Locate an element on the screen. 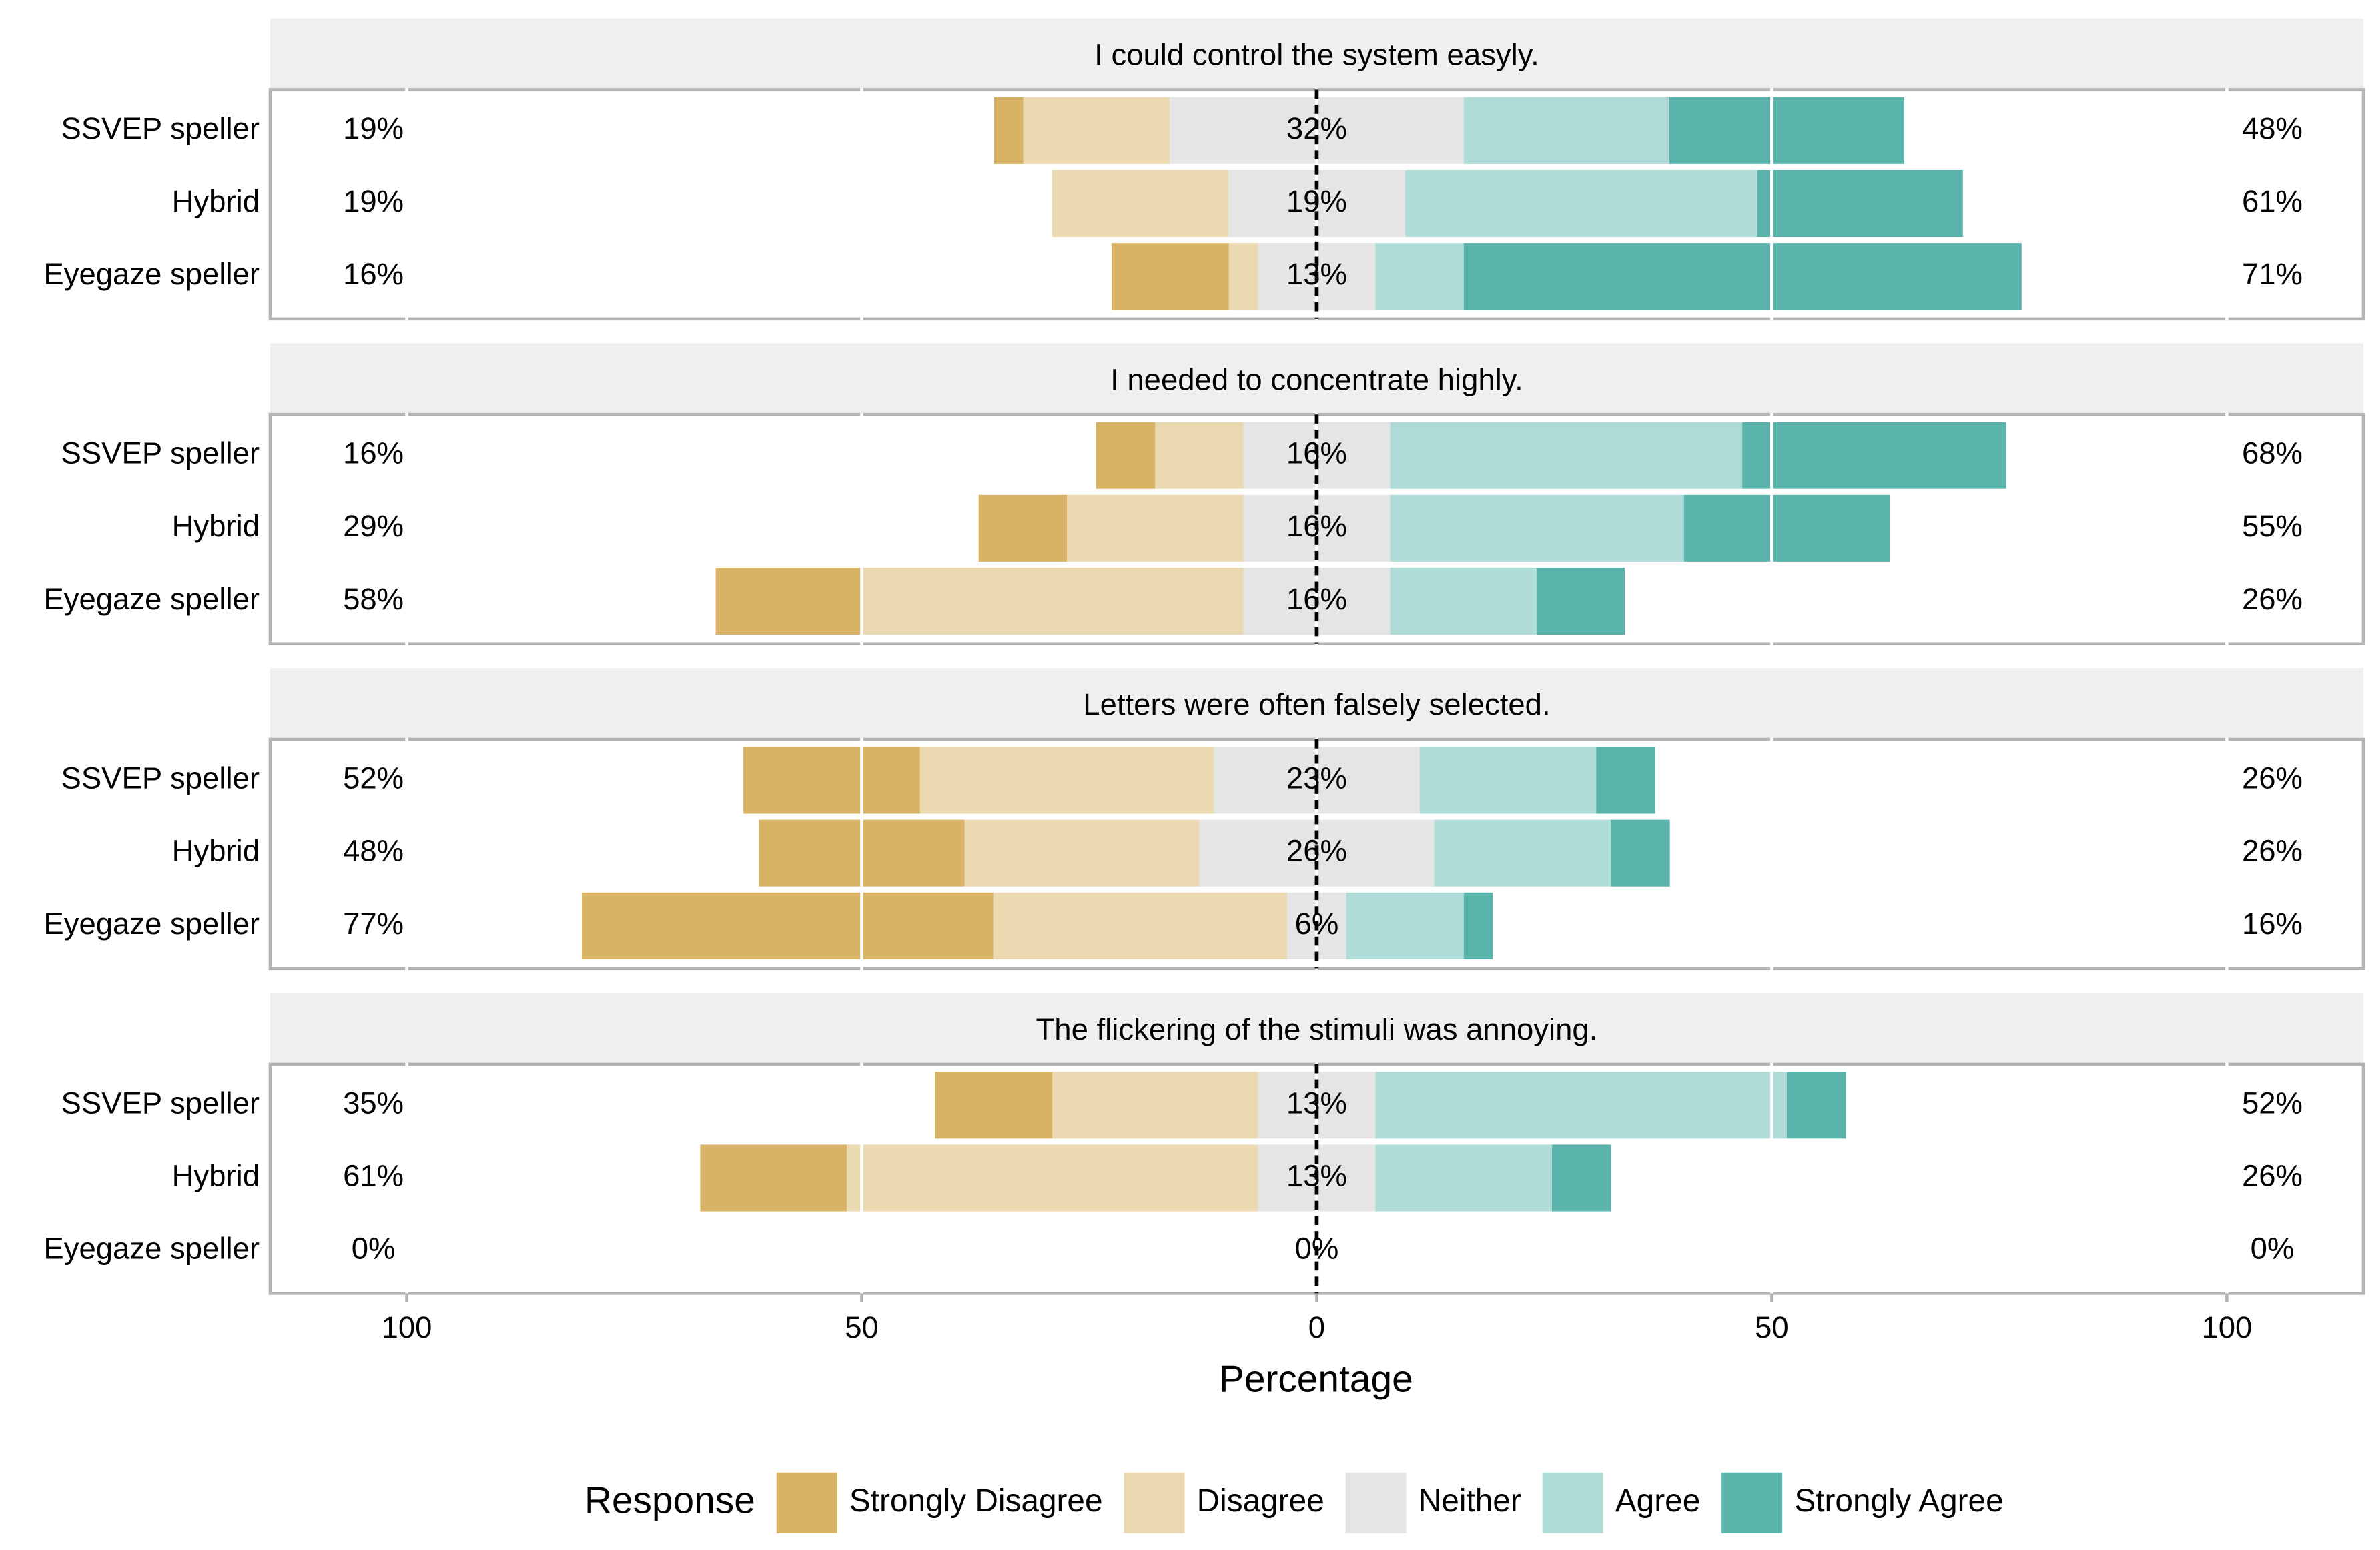 The width and height of the screenshot is (2380, 1550). facet-title: I could control the system easyly. is located at coordinates (1316, 55).